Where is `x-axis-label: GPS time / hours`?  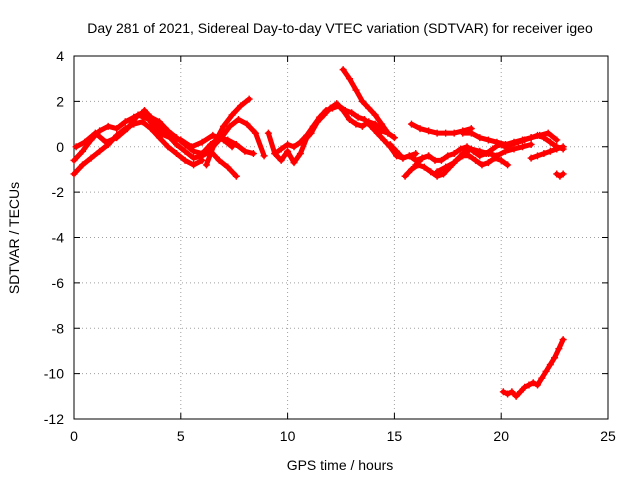
x-axis-label: GPS time / hours is located at coordinates (340, 465).